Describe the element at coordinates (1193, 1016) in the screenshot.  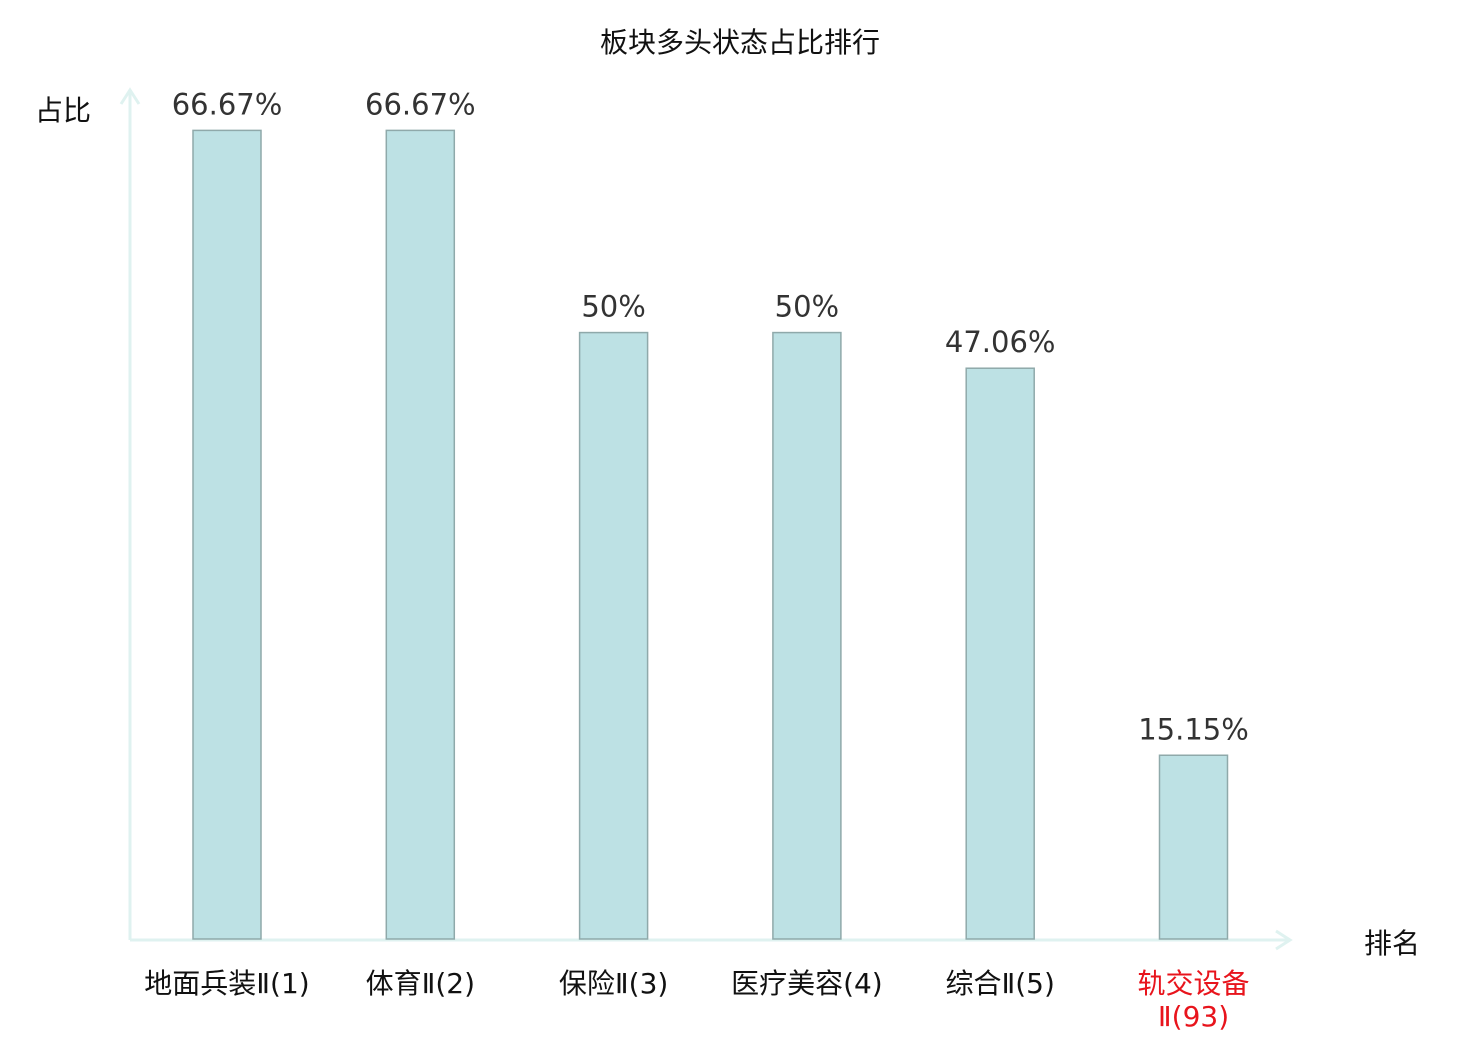
I see `x-tick-label: Ⅱ(93)` at that location.